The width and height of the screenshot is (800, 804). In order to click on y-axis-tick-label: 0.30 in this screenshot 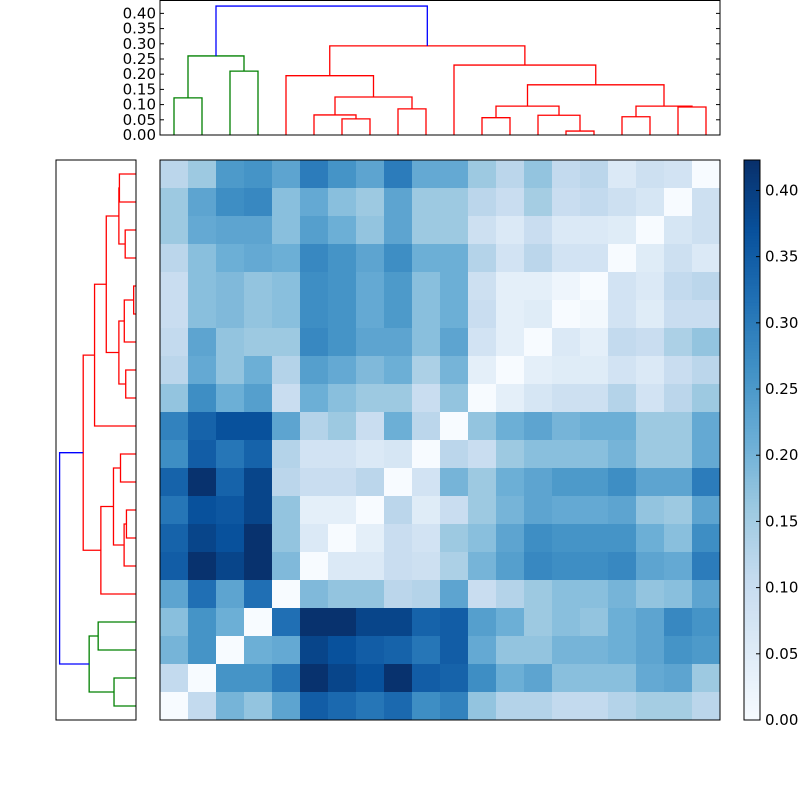, I will do `click(139, 44)`.